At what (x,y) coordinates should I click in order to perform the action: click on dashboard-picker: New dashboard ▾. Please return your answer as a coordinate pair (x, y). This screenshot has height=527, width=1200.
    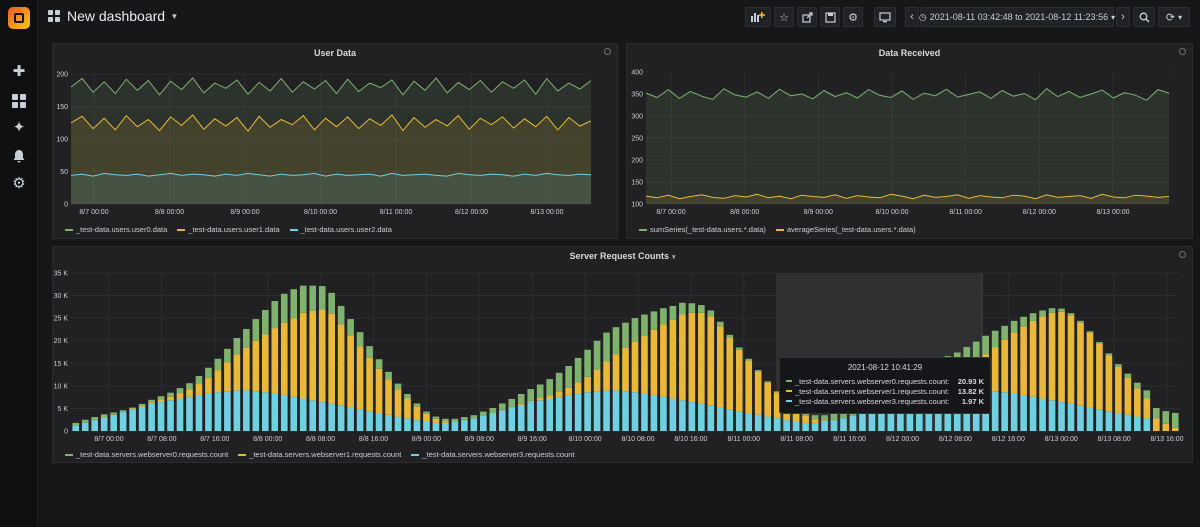
    Looking at the image, I should click on (112, 16).